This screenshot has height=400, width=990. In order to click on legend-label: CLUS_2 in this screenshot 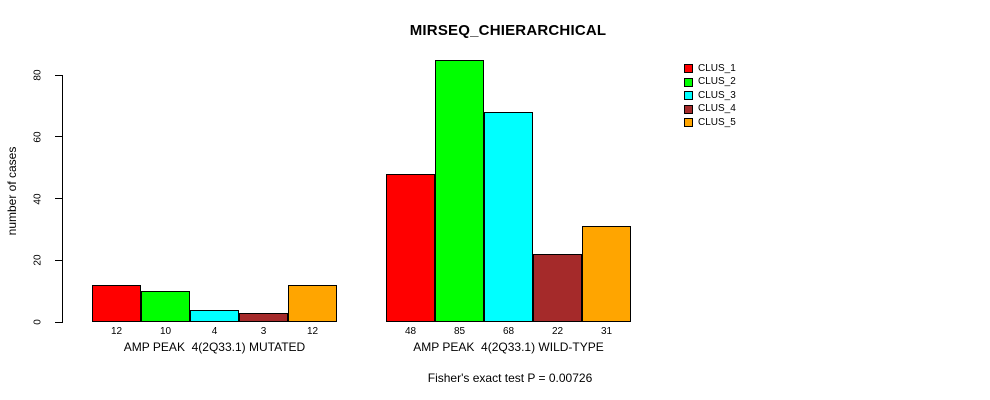, I will do `click(717, 82)`.